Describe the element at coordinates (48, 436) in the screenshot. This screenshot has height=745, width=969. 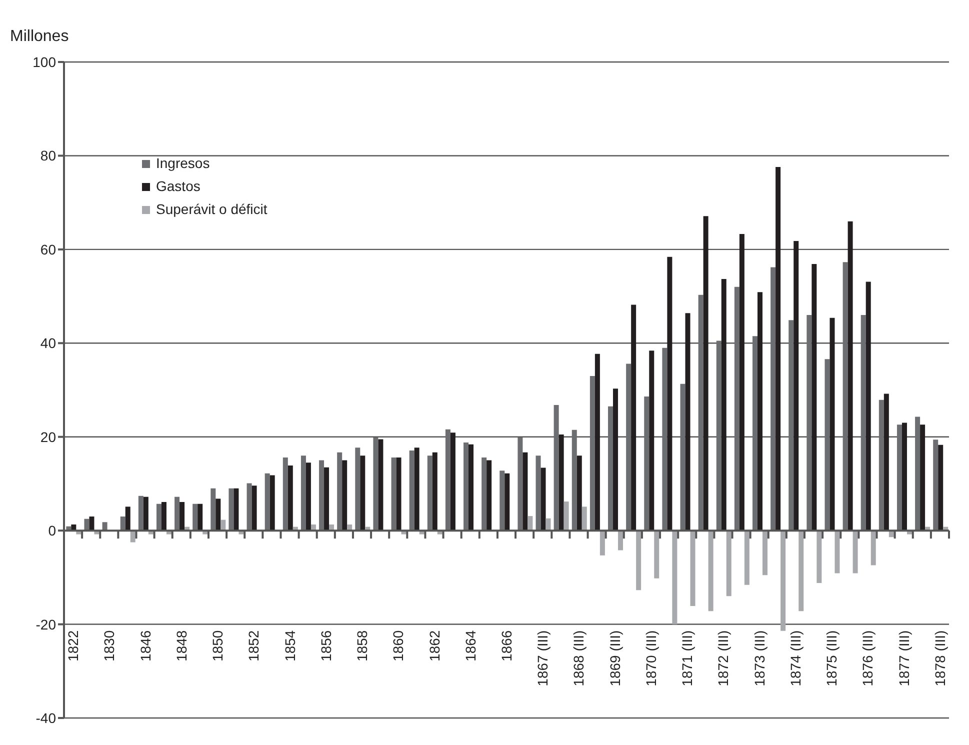
I see `y-tick-label: 20` at that location.